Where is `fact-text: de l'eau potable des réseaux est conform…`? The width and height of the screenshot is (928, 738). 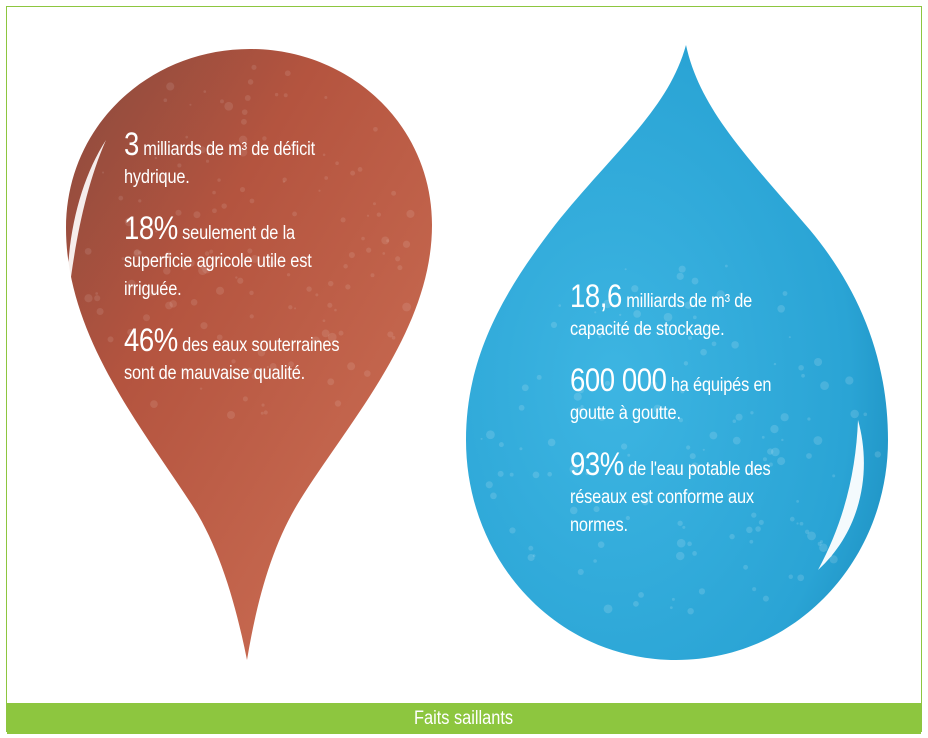 fact-text: de l'eau potable des réseaux est conform… is located at coordinates (670, 497).